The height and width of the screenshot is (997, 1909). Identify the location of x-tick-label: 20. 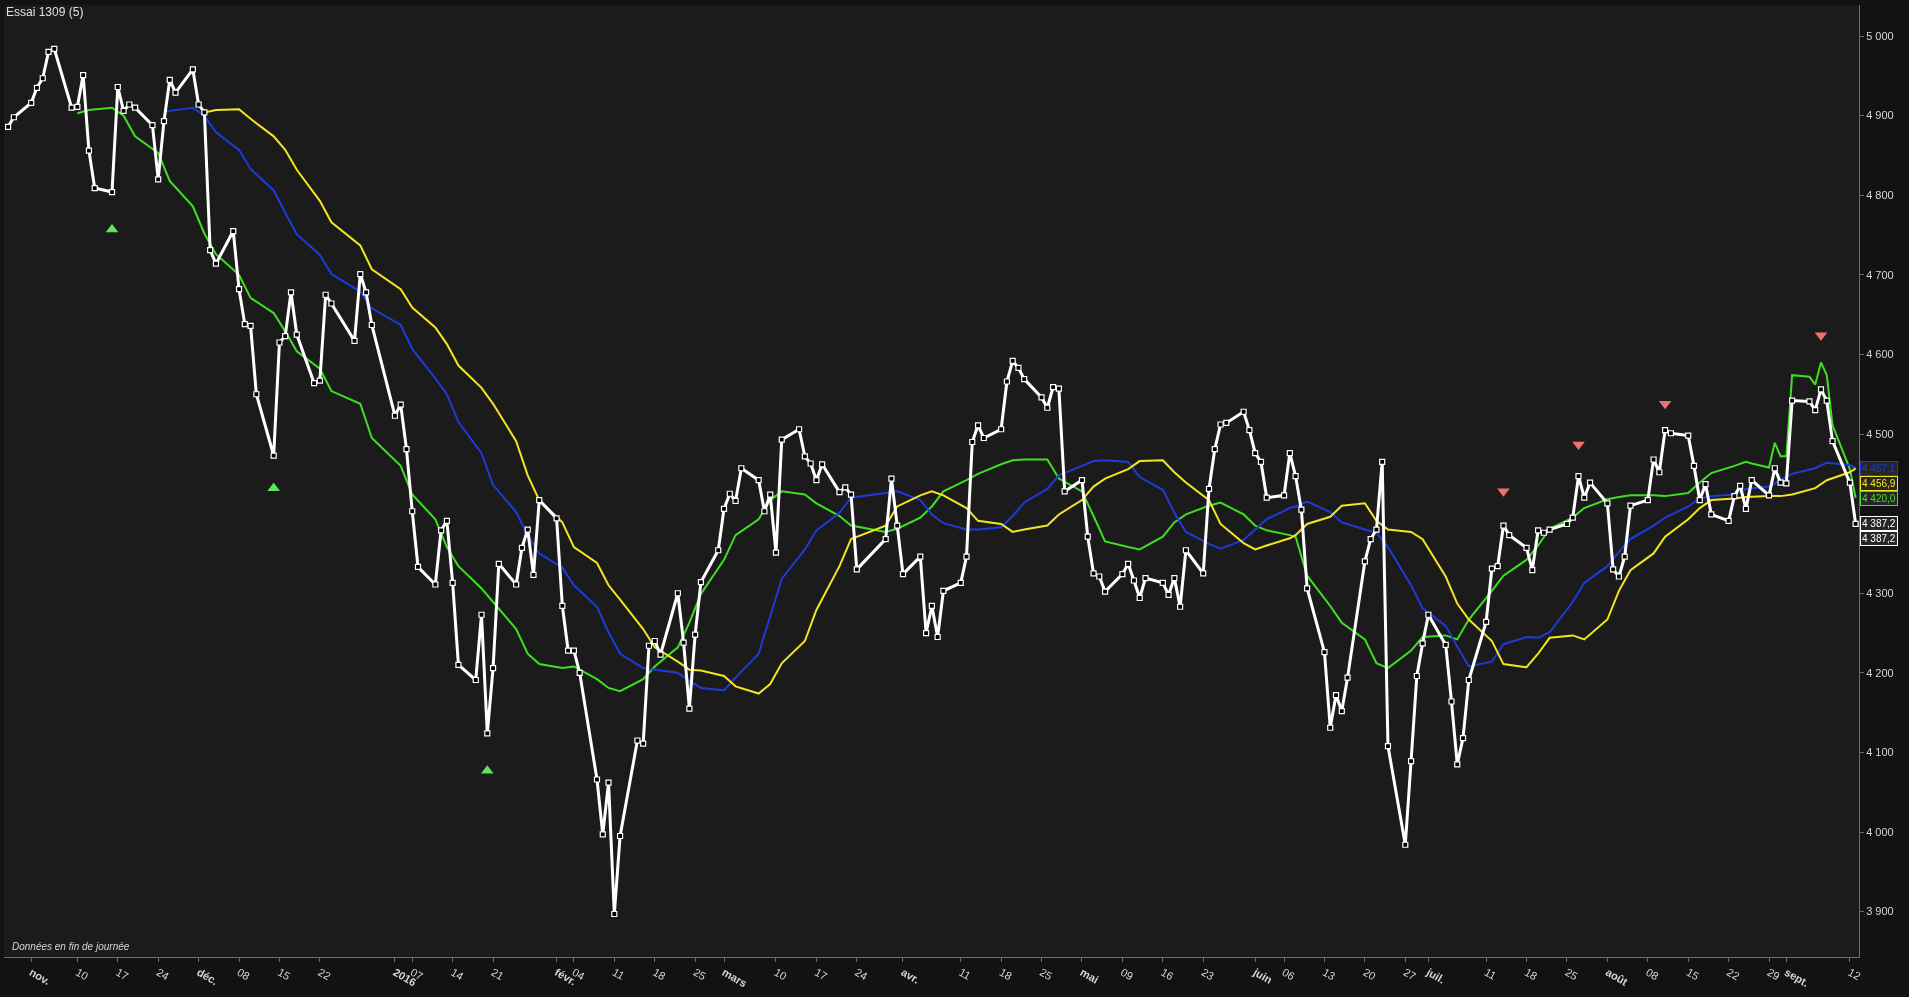
(1369, 974).